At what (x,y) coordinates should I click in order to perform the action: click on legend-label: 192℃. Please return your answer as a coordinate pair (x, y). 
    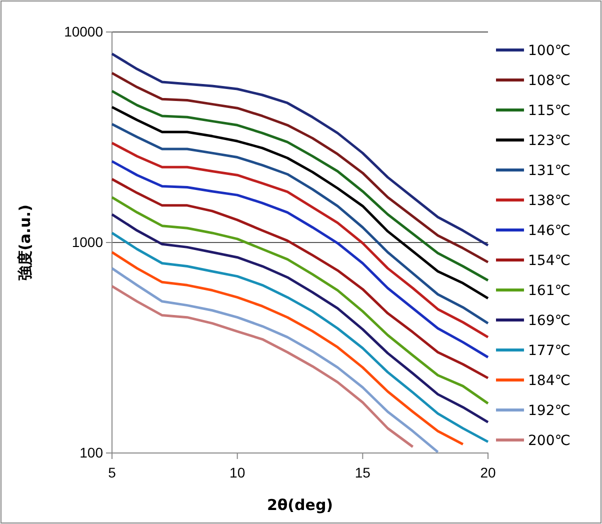
    Looking at the image, I should click on (549, 411).